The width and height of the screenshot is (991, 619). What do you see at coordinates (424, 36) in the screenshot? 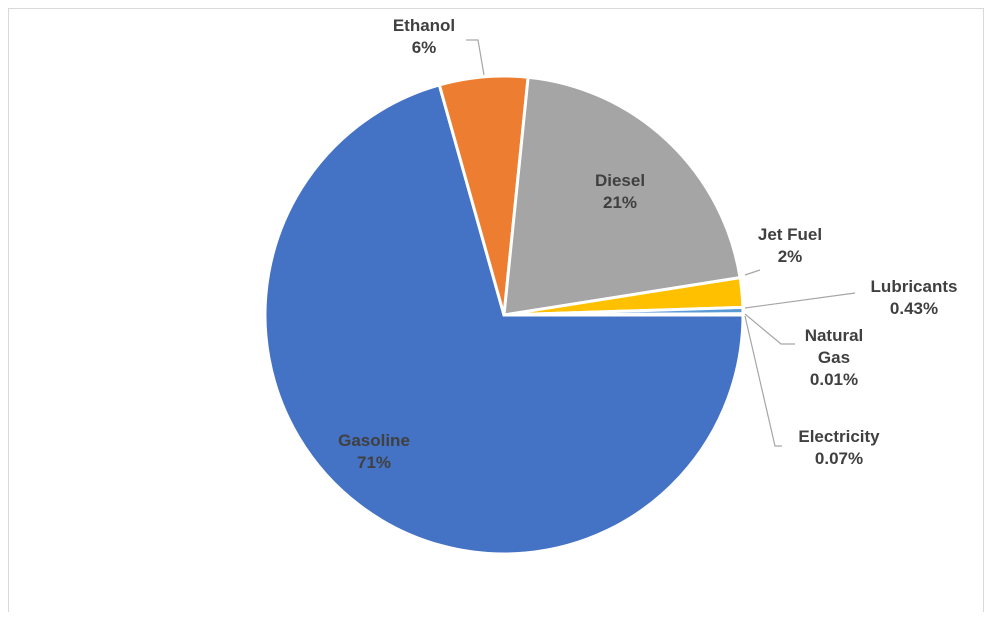
I see `data-label-ethanol: Ethanol 6%` at bounding box center [424, 36].